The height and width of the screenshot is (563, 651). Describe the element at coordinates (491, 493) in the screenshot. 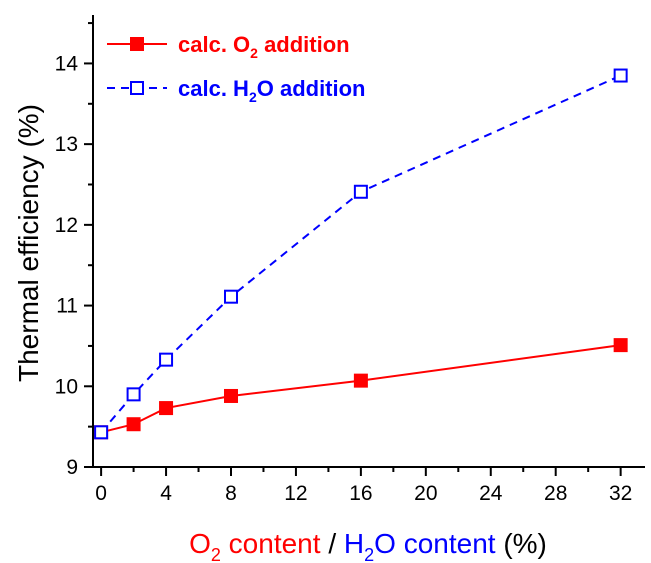

I see `x-tick-label: 24` at that location.